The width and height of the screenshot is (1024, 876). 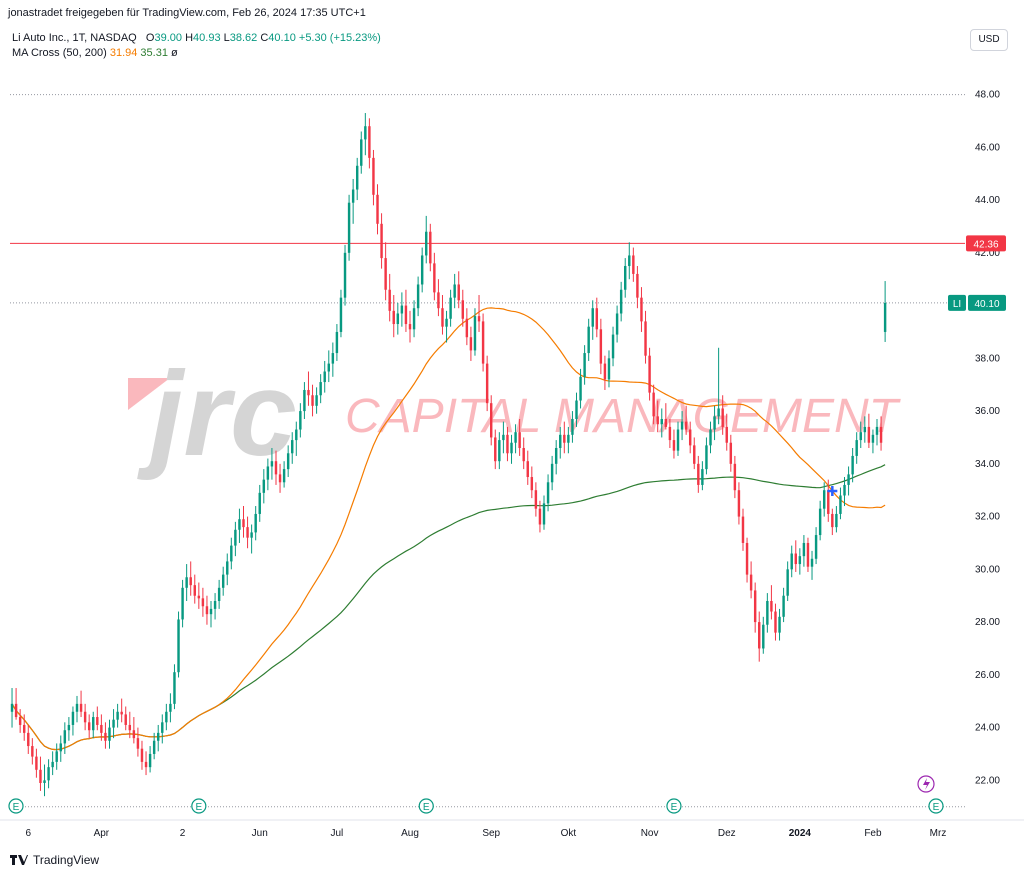 What do you see at coordinates (491, 833) in the screenshot?
I see `x-tick-label: Sep` at bounding box center [491, 833].